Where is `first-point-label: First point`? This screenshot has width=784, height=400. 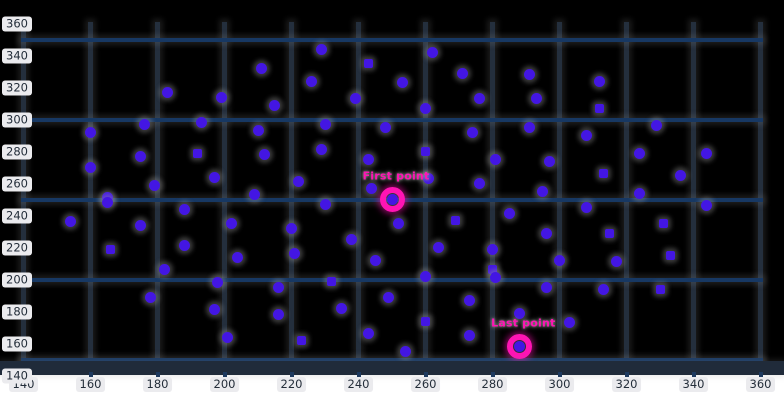
first-point-label: First point is located at coordinates (396, 175).